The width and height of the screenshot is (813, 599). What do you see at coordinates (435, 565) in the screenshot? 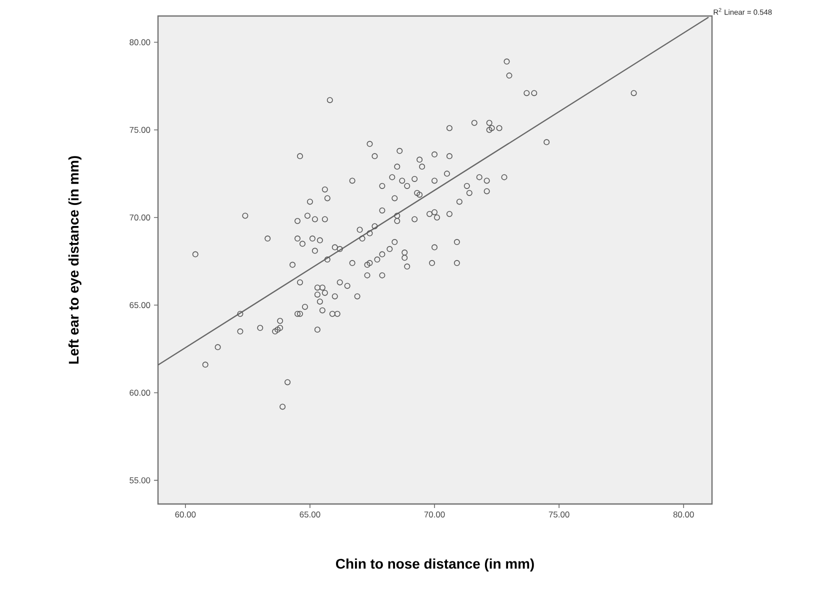
I see `x-axis-title: Chin to nose distance (in mm)` at bounding box center [435, 565].